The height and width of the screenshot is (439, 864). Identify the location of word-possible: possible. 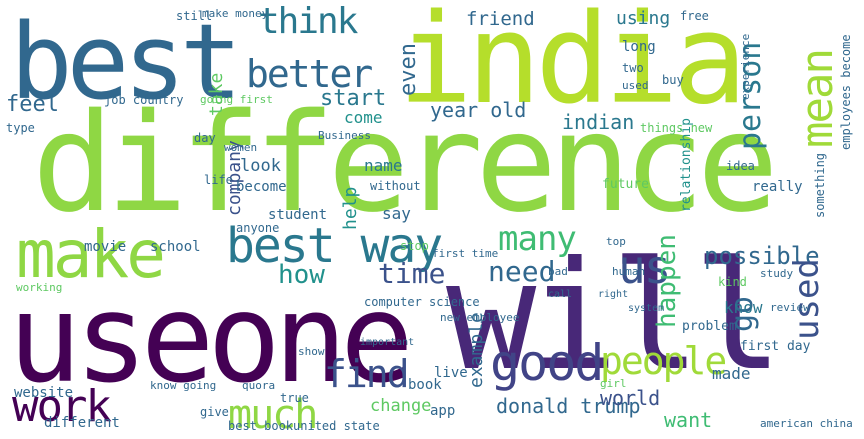
(762, 256).